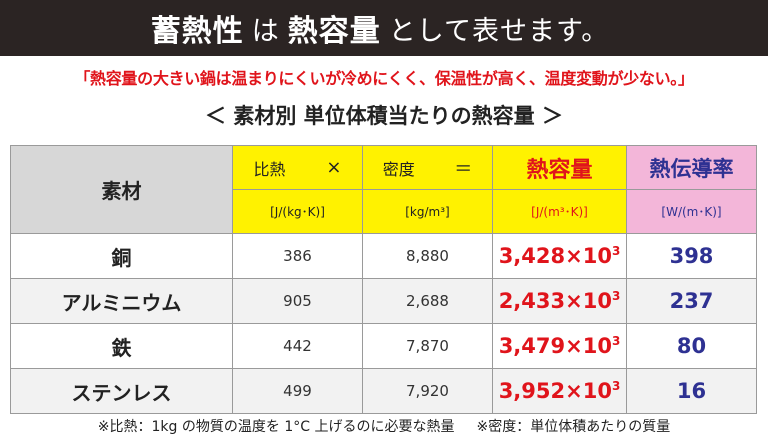 Image resolution: width=768 pixels, height=439 pixels. What do you see at coordinates (555, 346) in the screenshot?
I see `heat-capacity-mantissa: 3,479×10` at bounding box center [555, 346].